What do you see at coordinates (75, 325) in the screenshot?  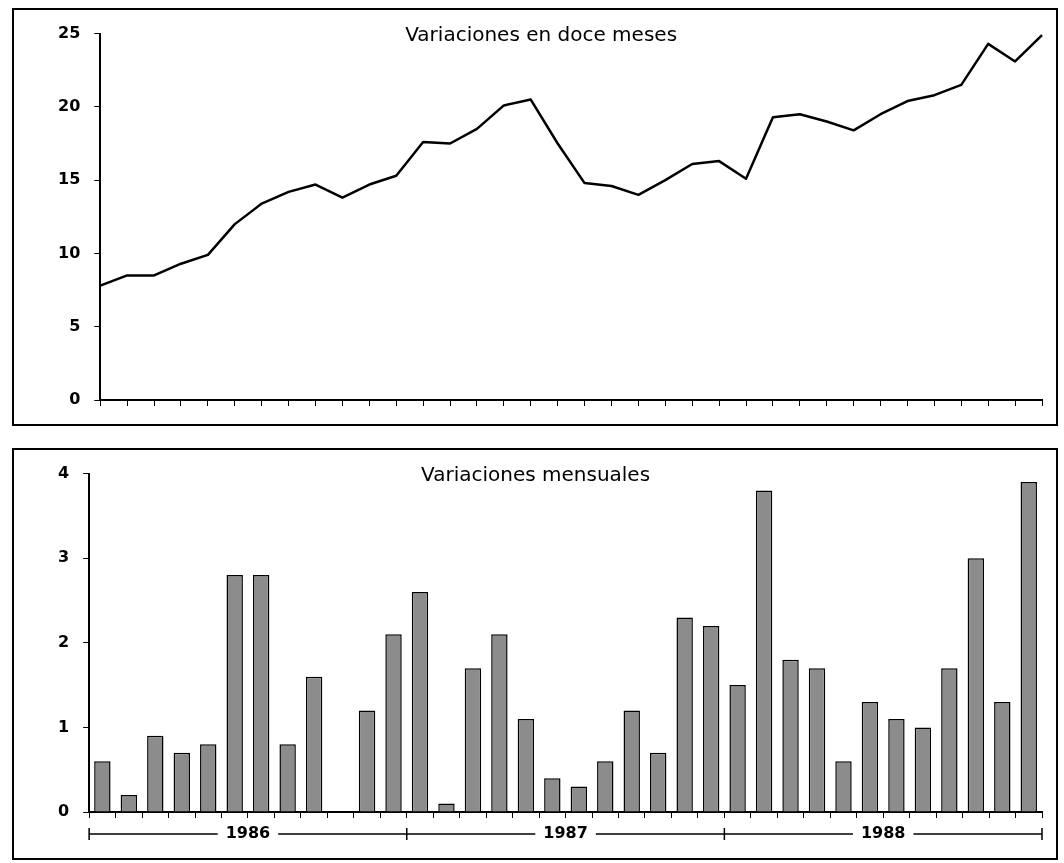 I see `y-tick-label: 5` at bounding box center [75, 325].